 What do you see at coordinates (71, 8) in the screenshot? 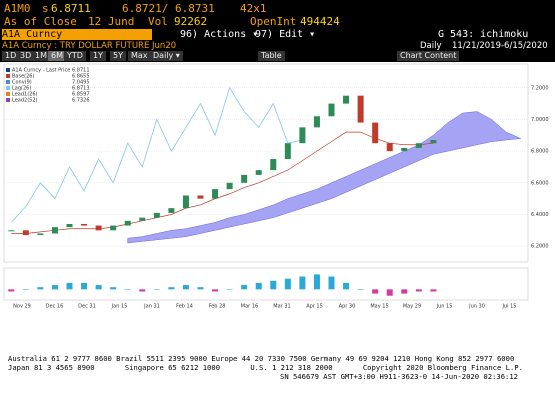
I see `price: 6.8711` at bounding box center [71, 8].